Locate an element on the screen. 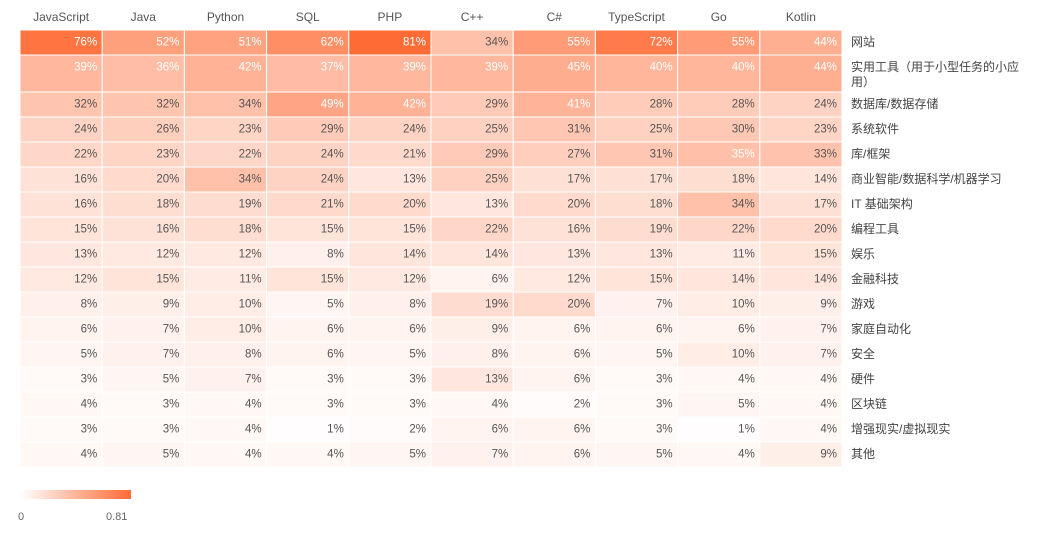 The image size is (1049, 545). cell-value: 17% is located at coordinates (661, 180).